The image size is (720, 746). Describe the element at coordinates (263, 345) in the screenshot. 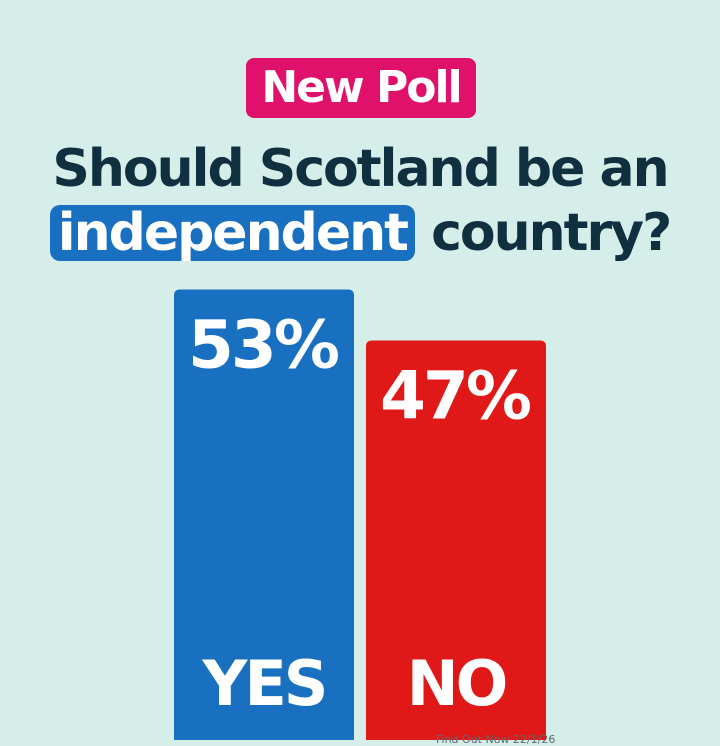

I see `bar-value-yes: 53%` at that location.